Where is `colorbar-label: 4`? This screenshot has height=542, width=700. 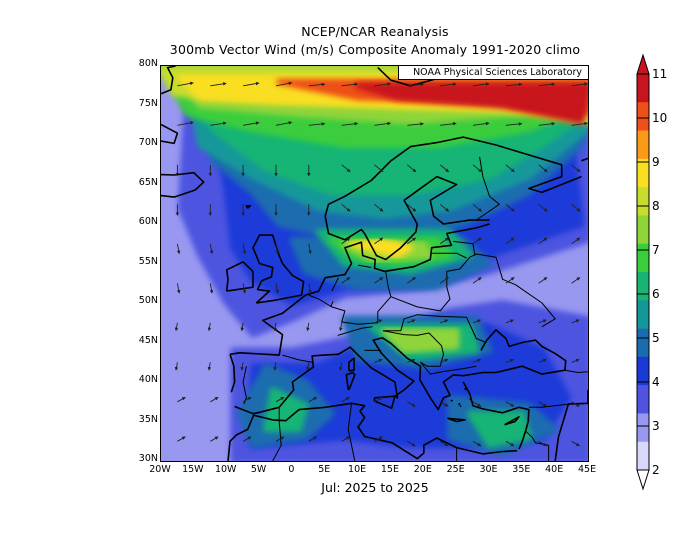
colorbar-label: 4 is located at coordinates (656, 382).